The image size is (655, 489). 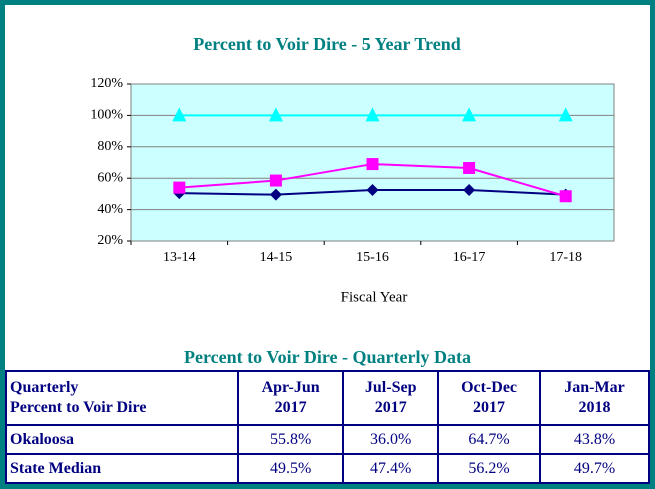 I want to click on header-cell: Apr-Jun 2017, so click(x=290, y=398).